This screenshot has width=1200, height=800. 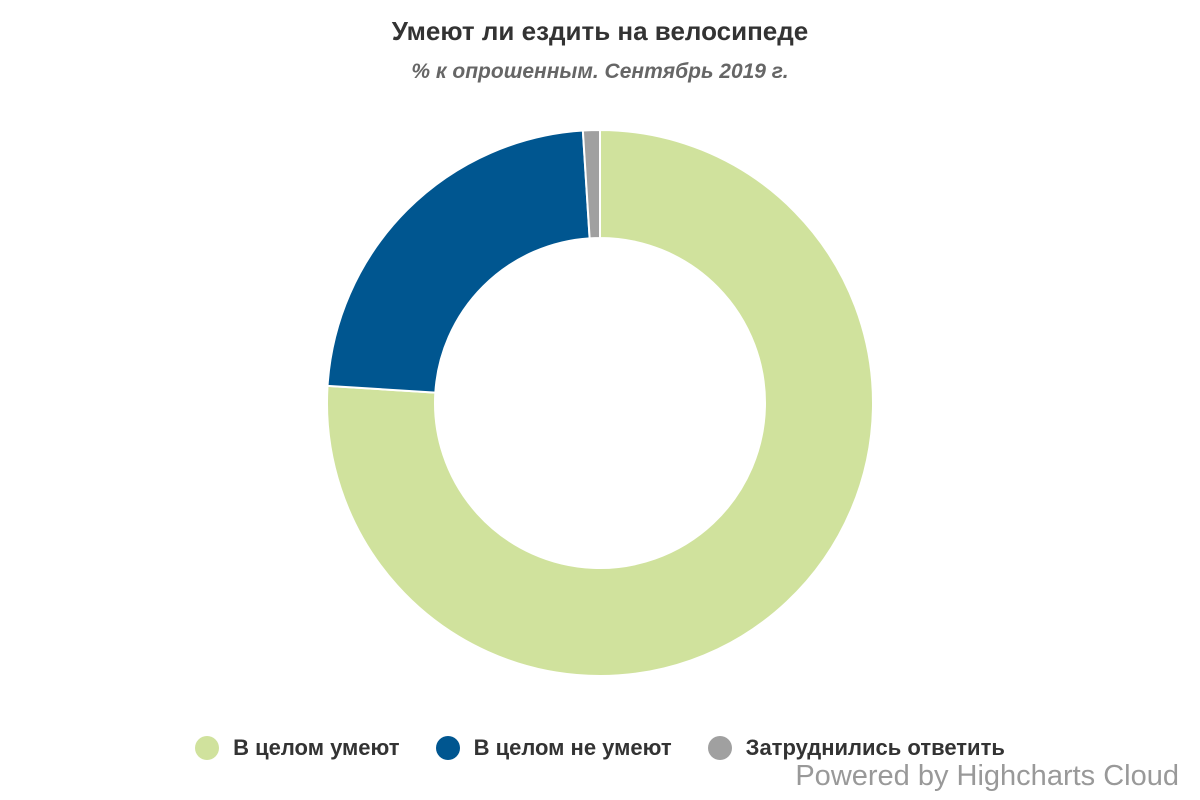 I want to click on credits-link: Powered by Highcharts Cloud, so click(x=987, y=776).